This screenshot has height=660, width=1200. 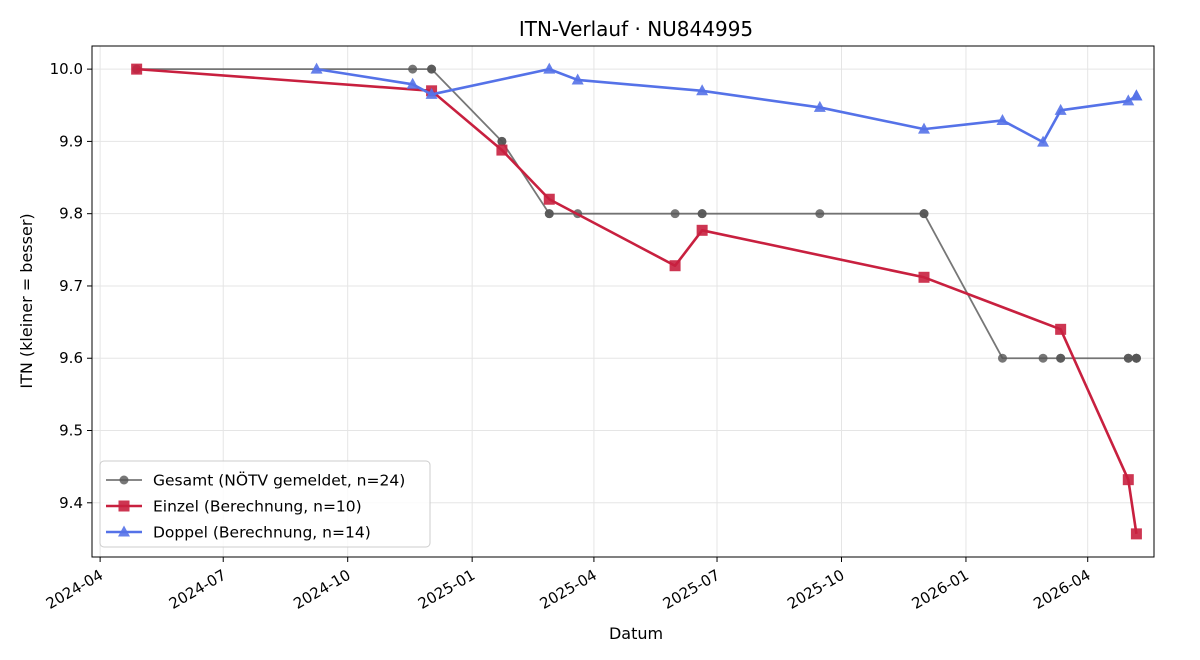 I want to click on series-doppel, so click(x=726, y=104).